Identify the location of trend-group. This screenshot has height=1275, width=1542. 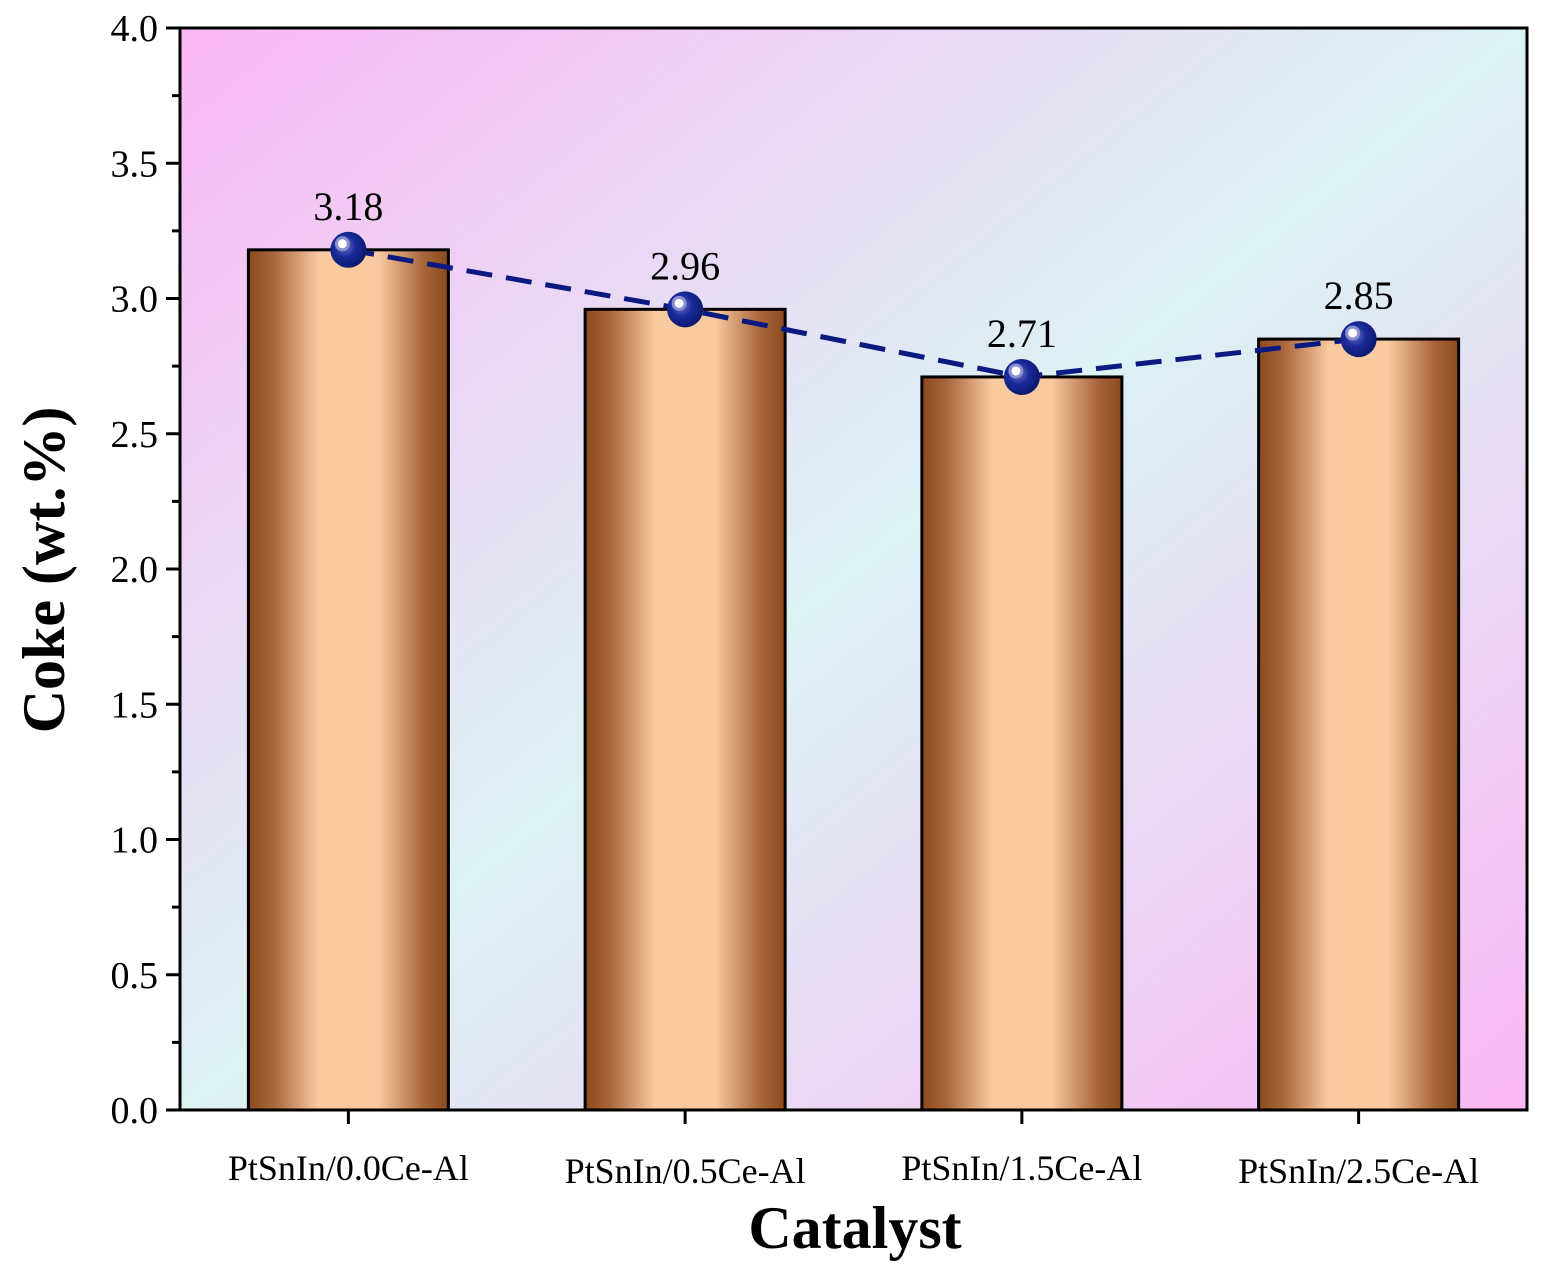
(853, 313).